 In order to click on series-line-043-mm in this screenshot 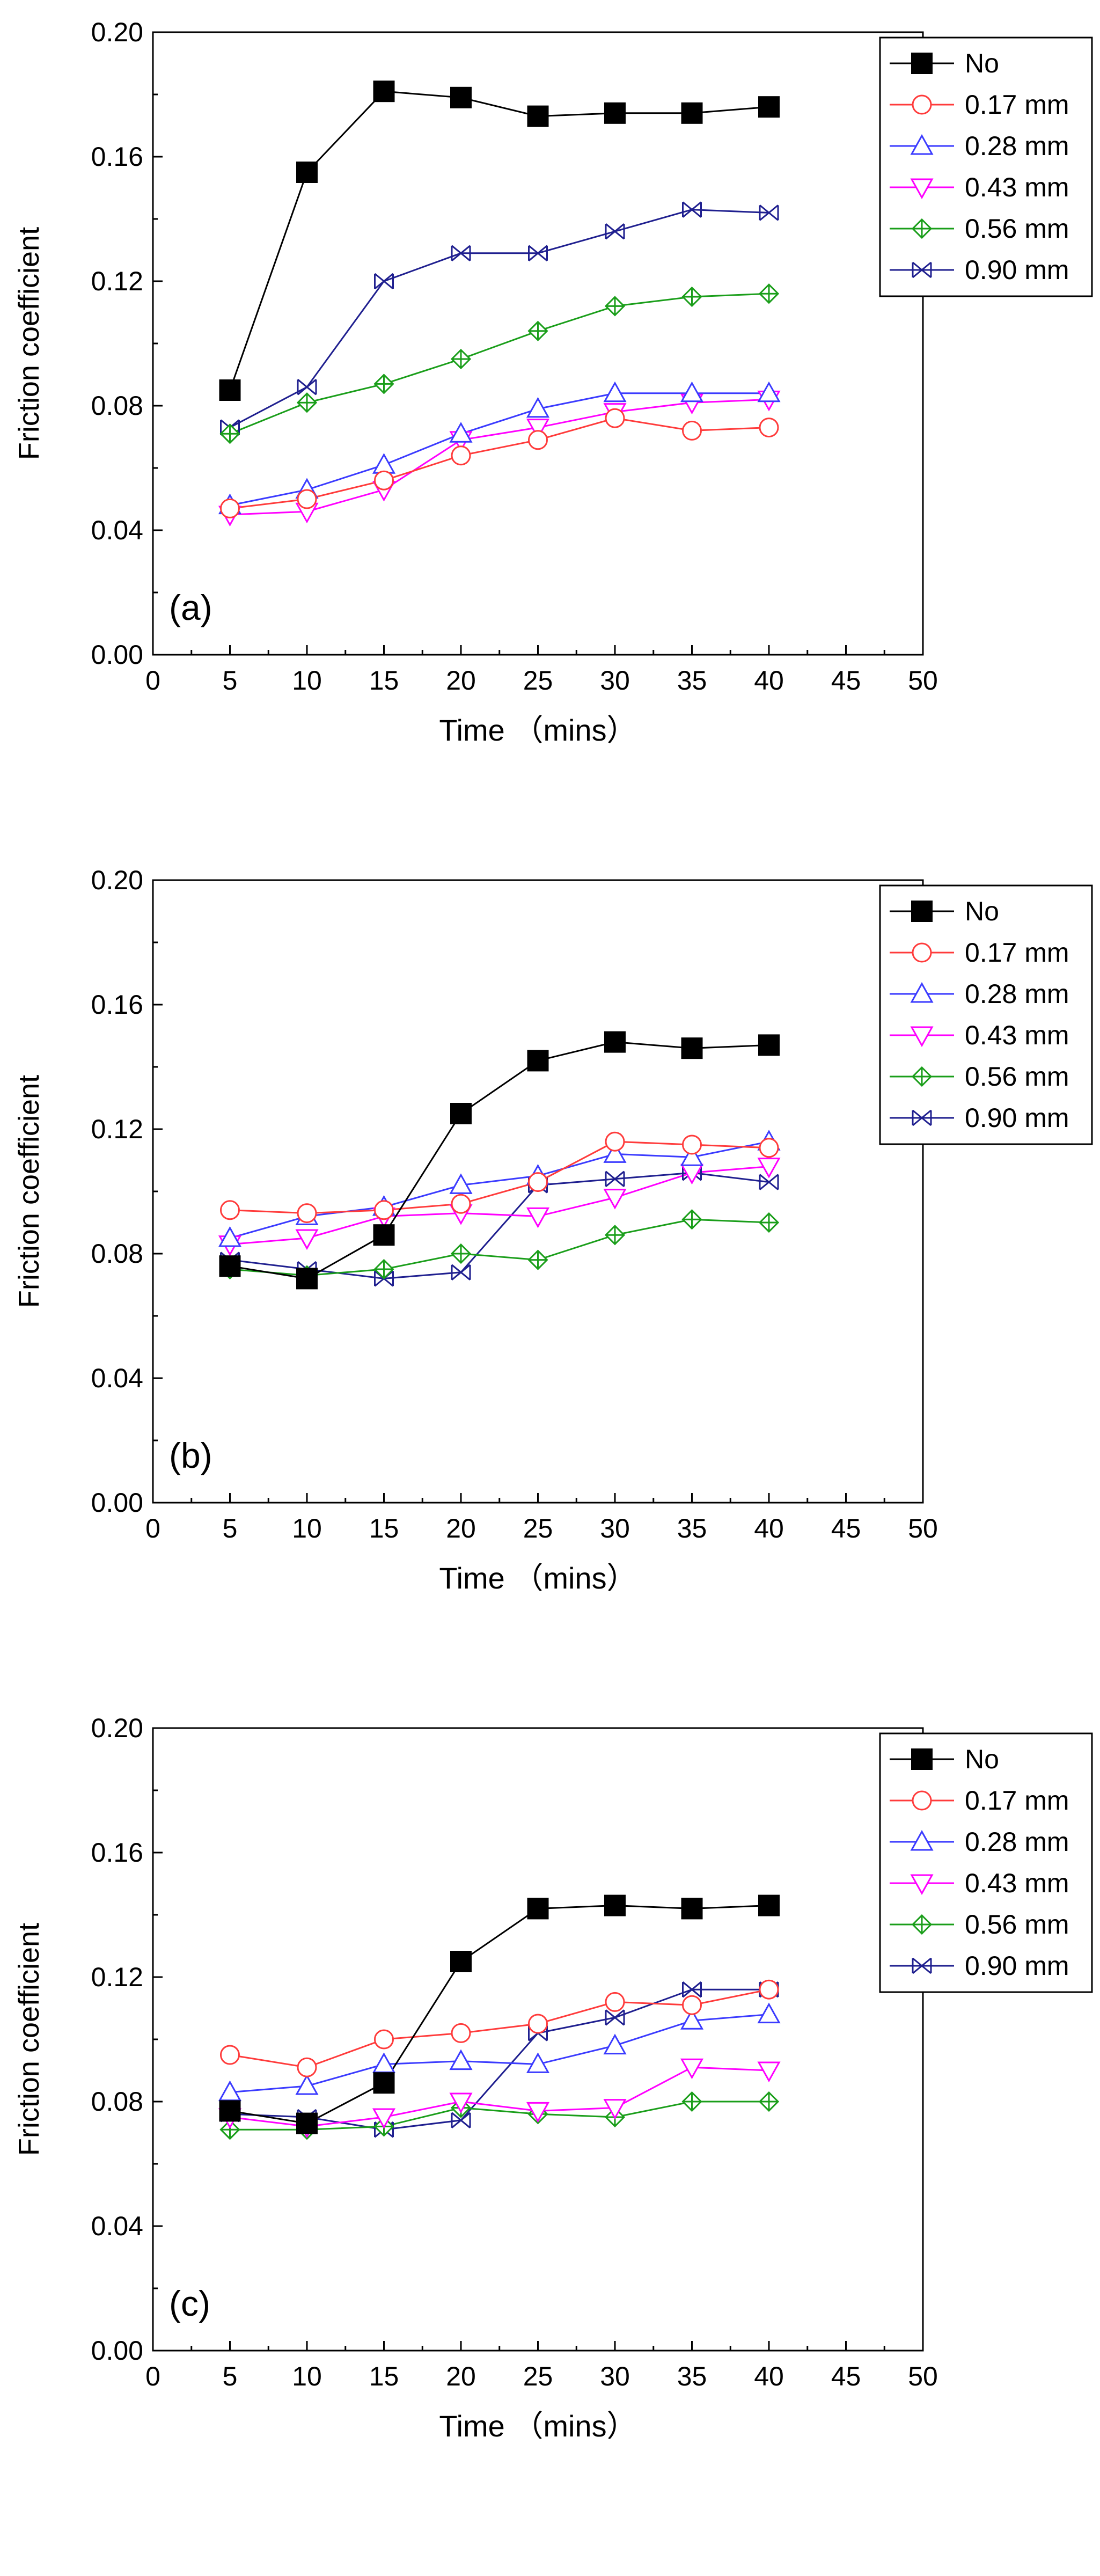, I will do `click(499, 457)`.